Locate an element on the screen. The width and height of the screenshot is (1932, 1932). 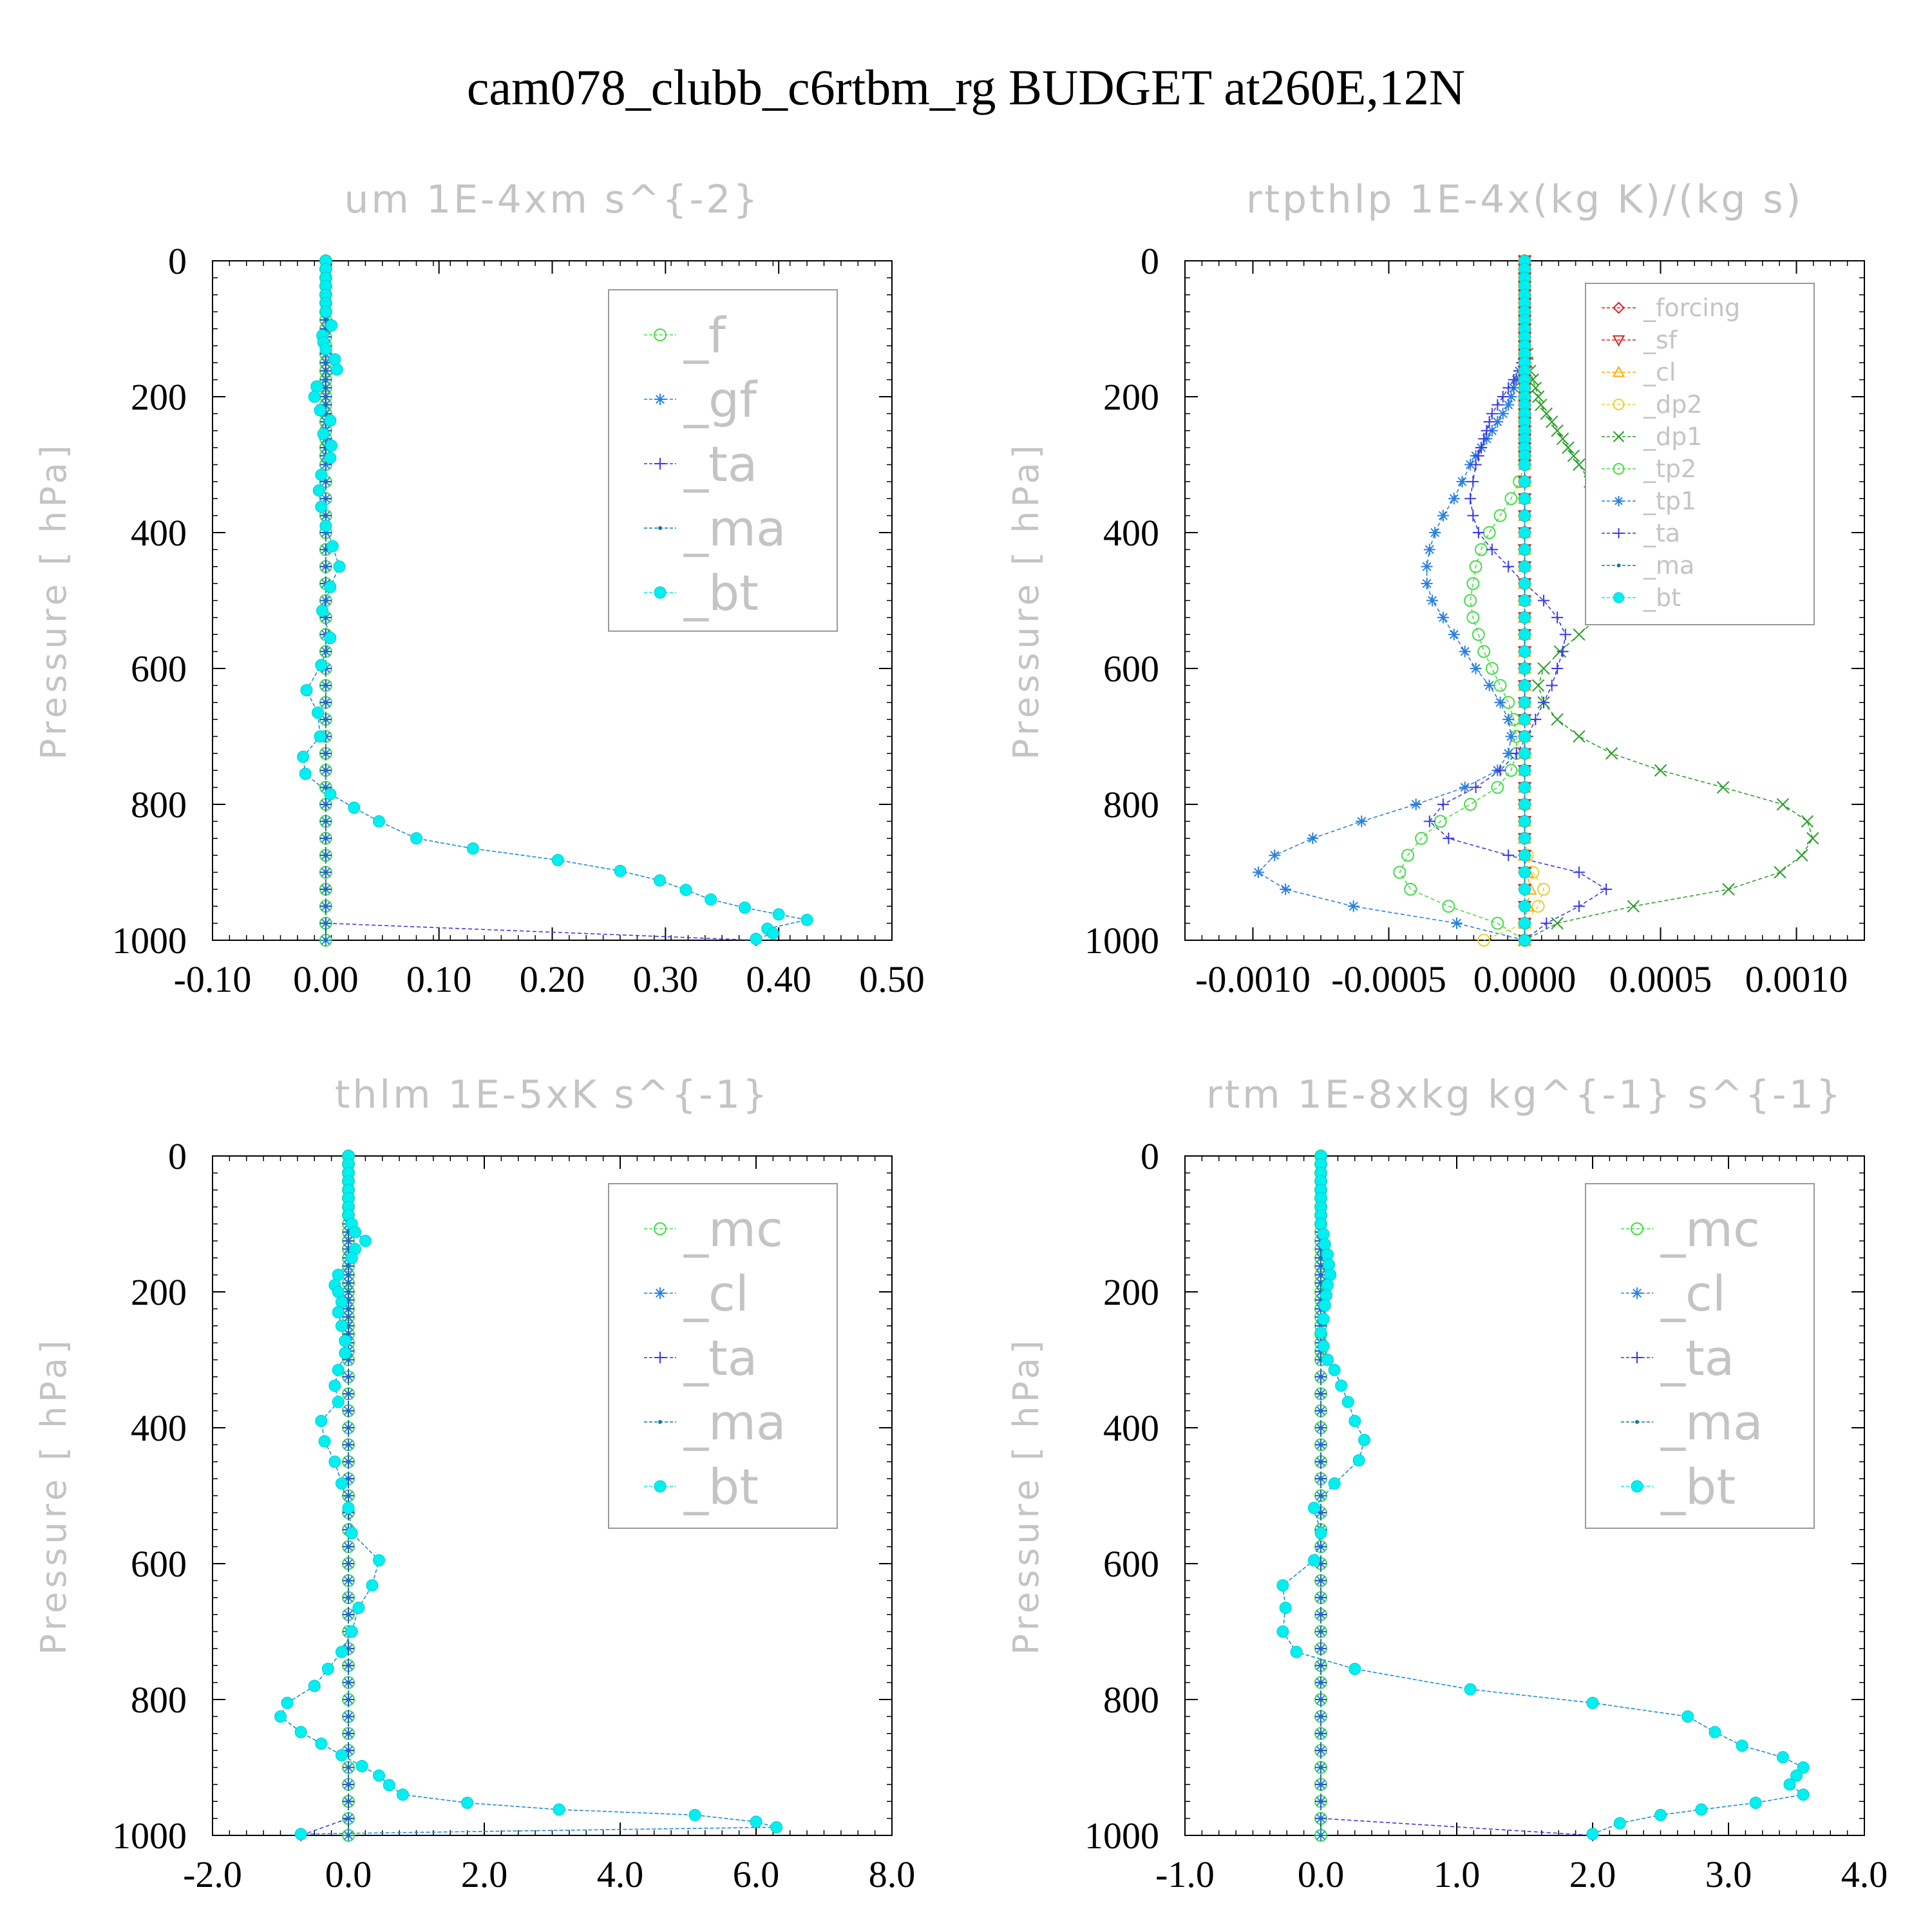
x-tick-label: -2.0 is located at coordinates (213, 1874).